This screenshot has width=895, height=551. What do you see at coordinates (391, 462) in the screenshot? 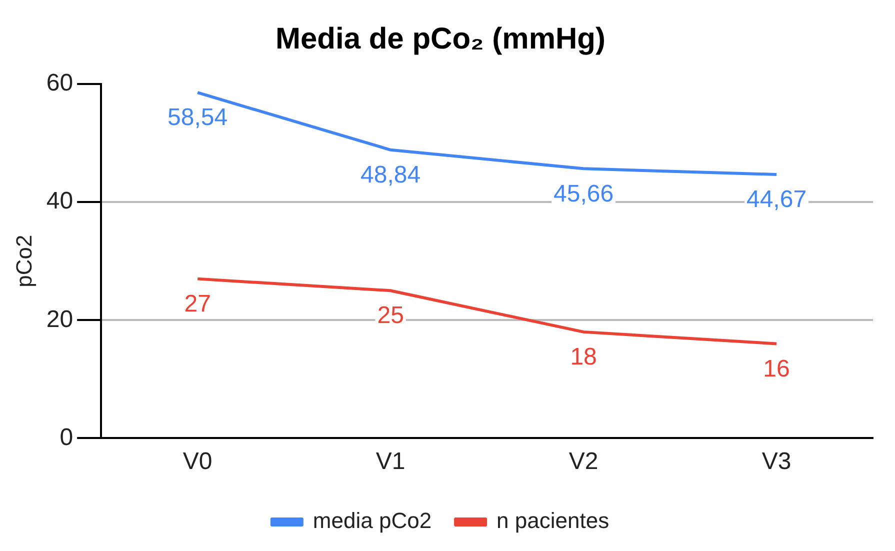
I see `x-tick-label: V1` at bounding box center [391, 462].